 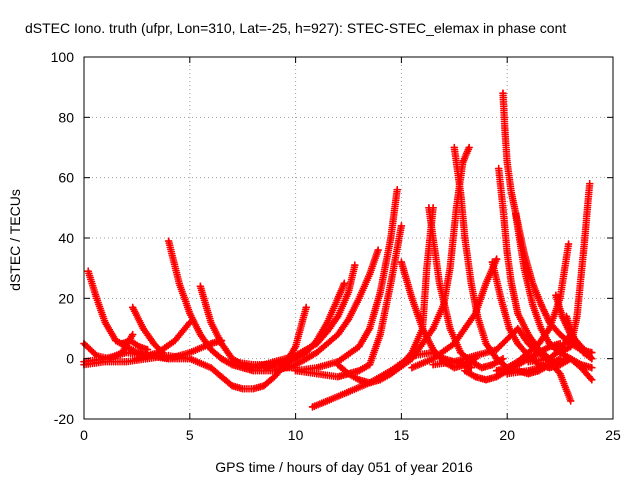 I want to click on y-tick-label: 60, so click(x=66, y=178).